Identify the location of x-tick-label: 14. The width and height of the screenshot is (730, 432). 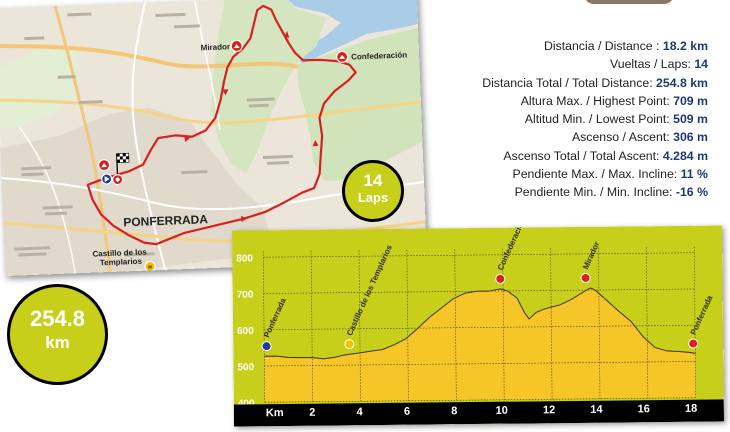
(596, 410).